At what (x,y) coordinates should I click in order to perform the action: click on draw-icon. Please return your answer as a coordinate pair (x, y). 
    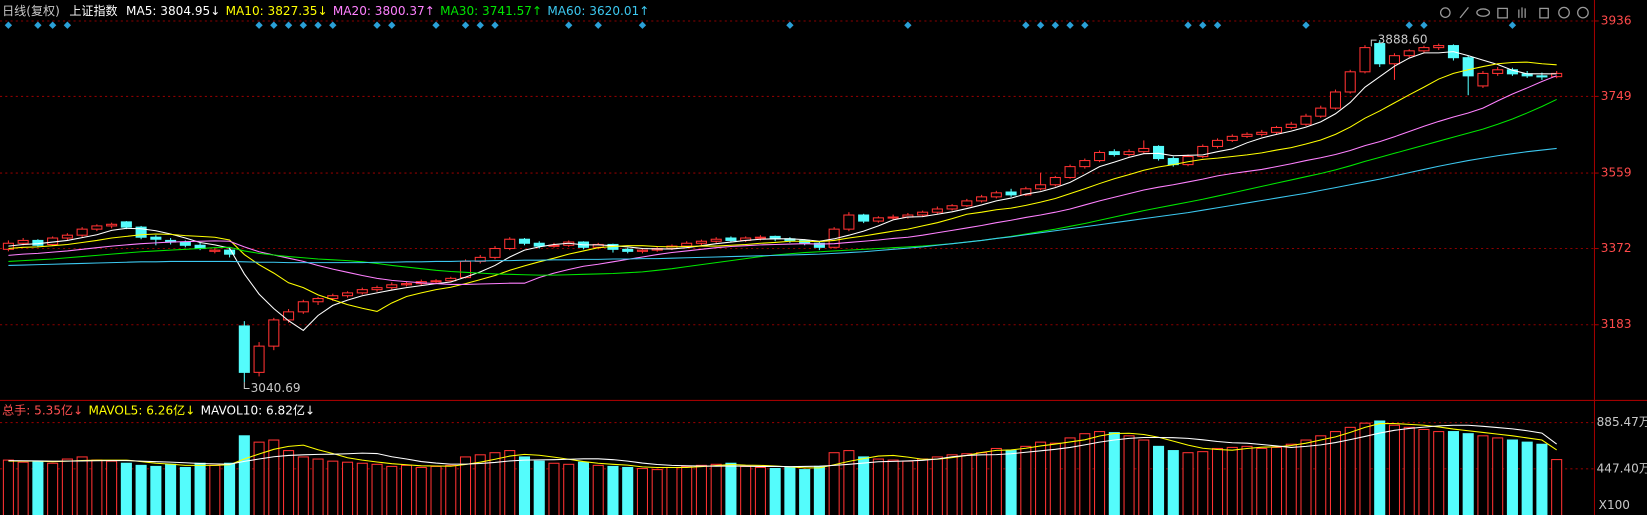
    Looking at the image, I should click on (1464, 12).